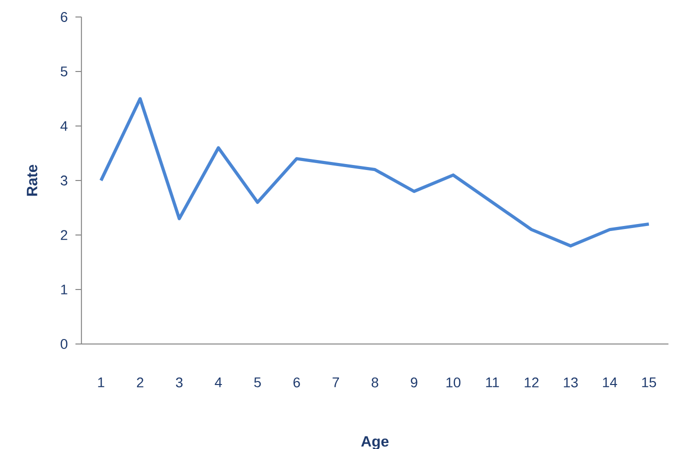 The image size is (696, 449). What do you see at coordinates (140, 383) in the screenshot?
I see `x-tick-label: 2` at bounding box center [140, 383].